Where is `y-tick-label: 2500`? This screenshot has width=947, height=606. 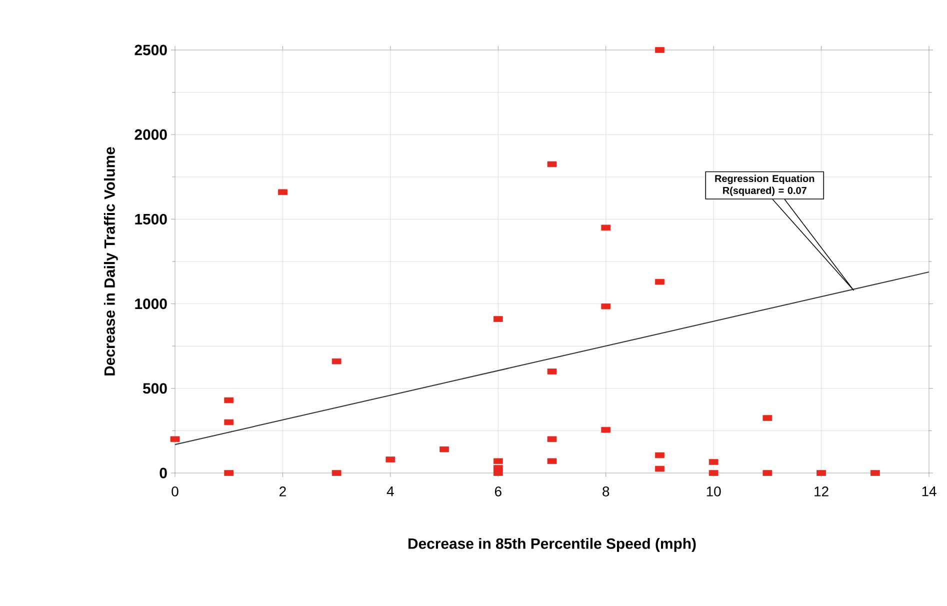
y-tick-label: 2500 is located at coordinates (150, 50).